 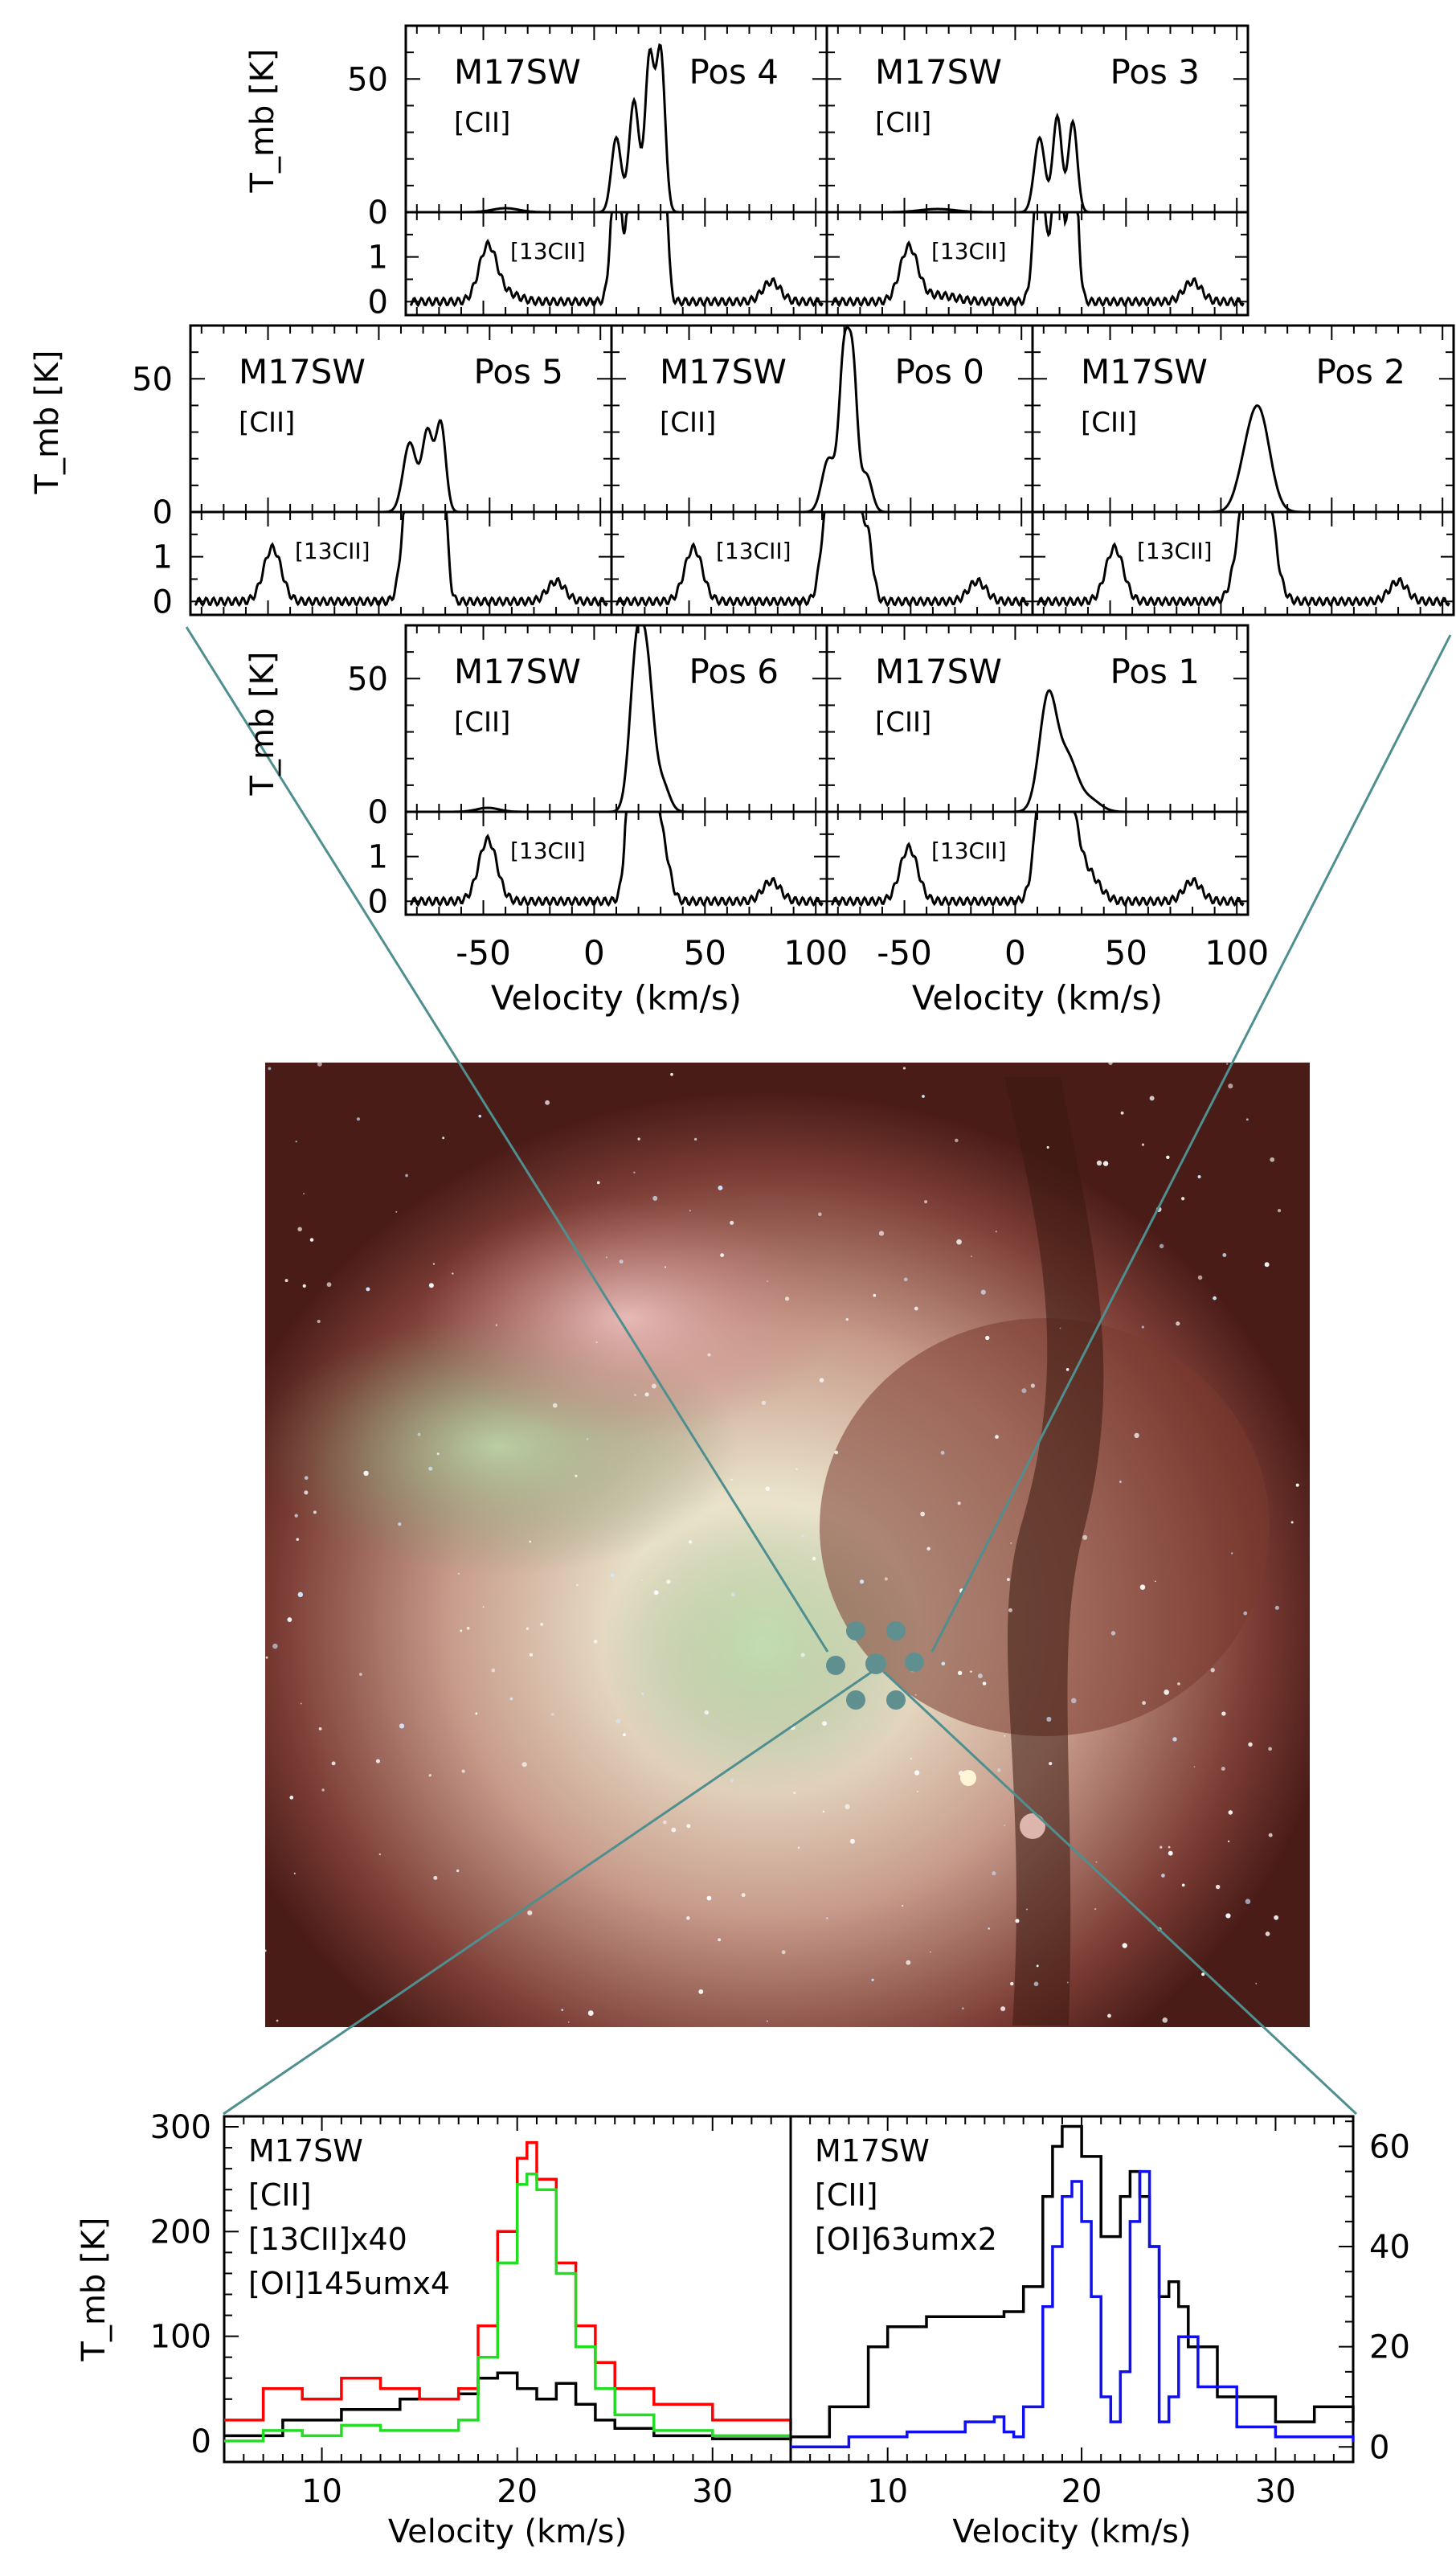 What do you see at coordinates (815, 953) in the screenshot?
I see `x-tick-label: 100` at bounding box center [815, 953].